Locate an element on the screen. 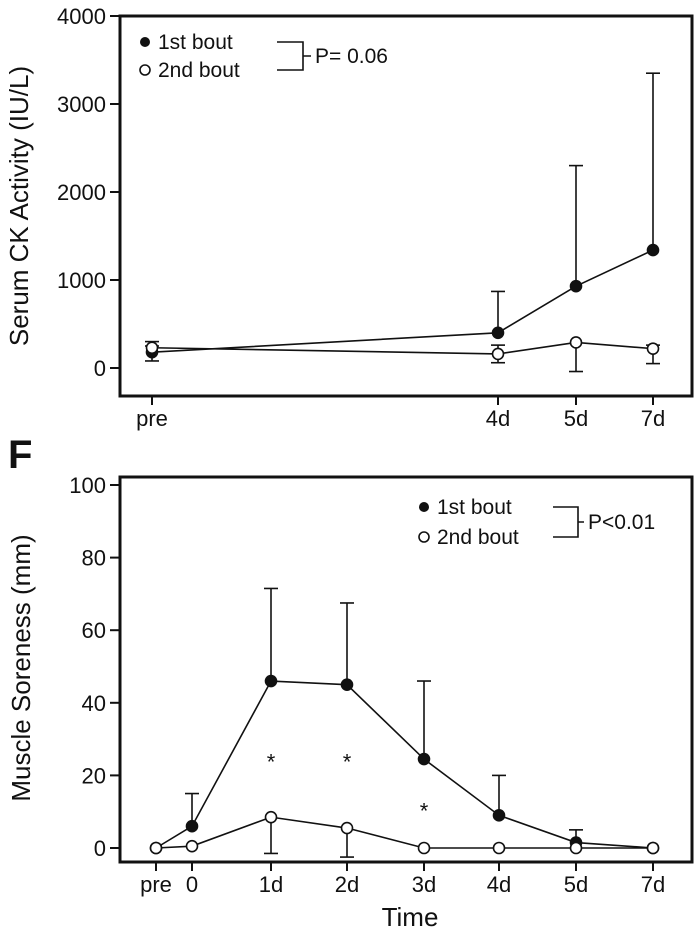 Image resolution: width=698 pixels, height=932 pixels. ck-y-axis-title: Serum CK Activity (IU/L) is located at coordinates (19, 206).